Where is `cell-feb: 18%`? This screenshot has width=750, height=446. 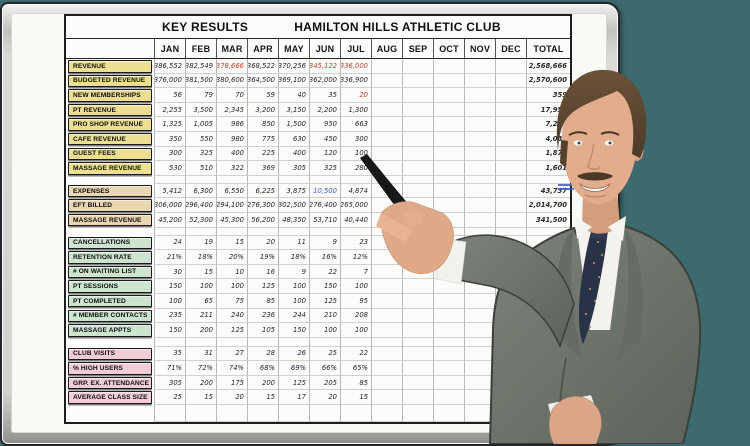
cell-feb: 18% is located at coordinates (200, 257).